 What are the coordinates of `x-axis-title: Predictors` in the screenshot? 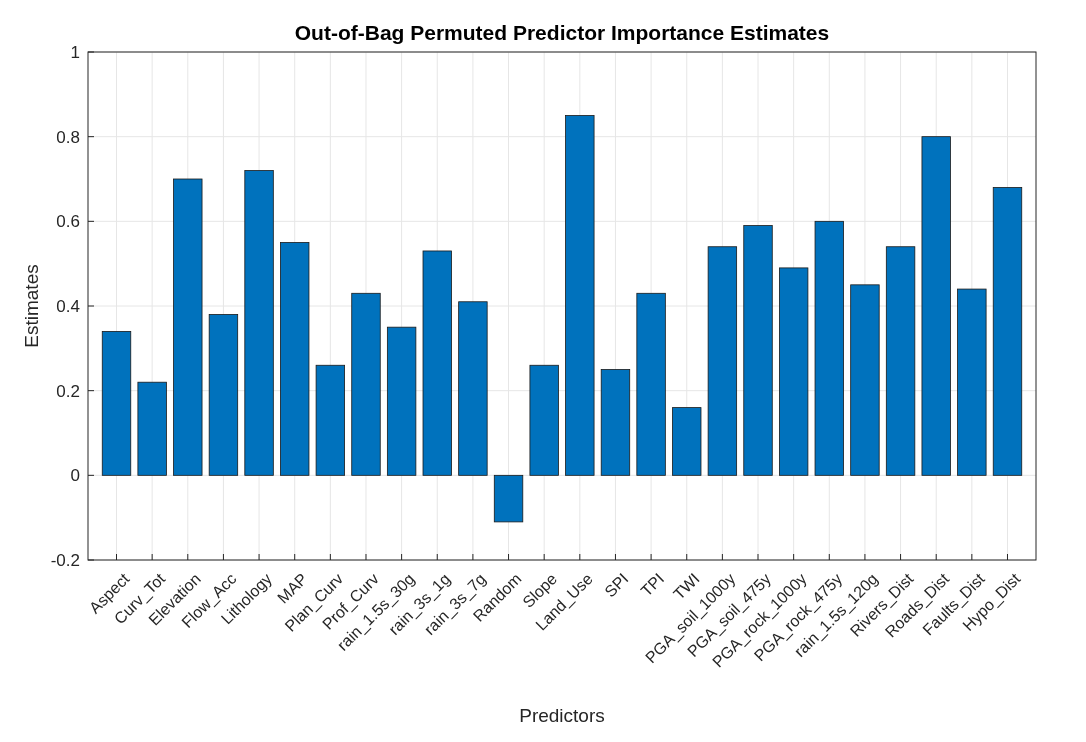 It's located at (562, 715).